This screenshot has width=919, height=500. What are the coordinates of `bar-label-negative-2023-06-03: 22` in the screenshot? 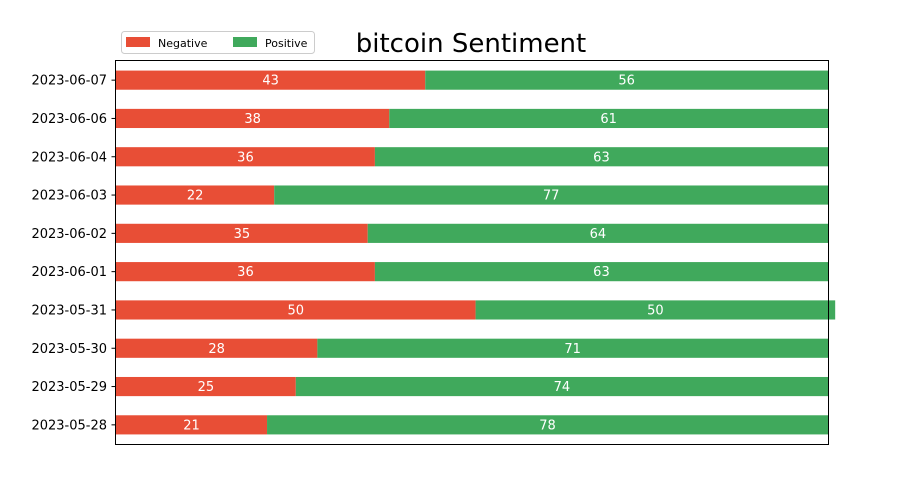 It's located at (195, 196).